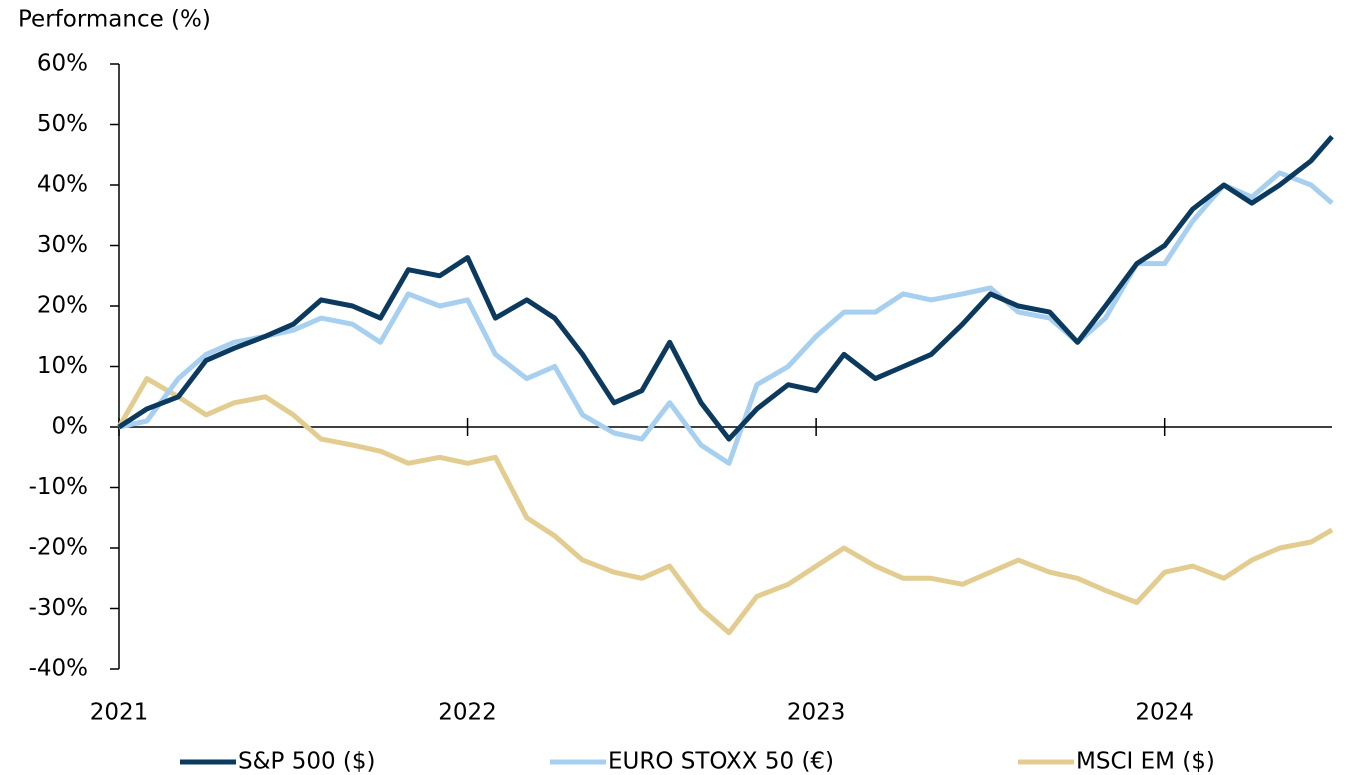 The height and width of the screenshot is (775, 1347). I want to click on y-tick-label: 50%, so click(62, 124).